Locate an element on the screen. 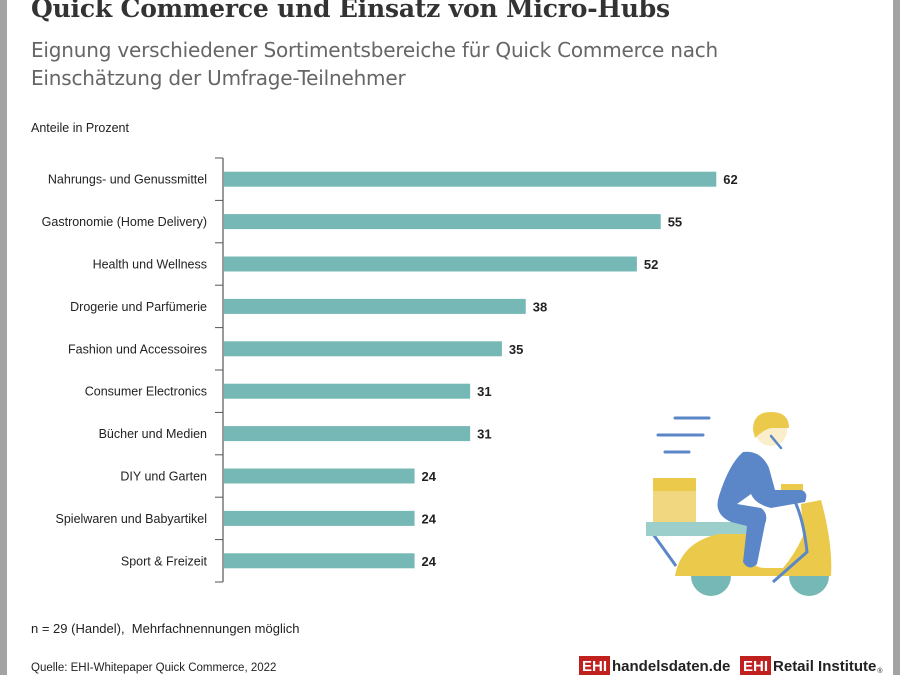  logo-text: handelsdaten.de is located at coordinates (671, 666).